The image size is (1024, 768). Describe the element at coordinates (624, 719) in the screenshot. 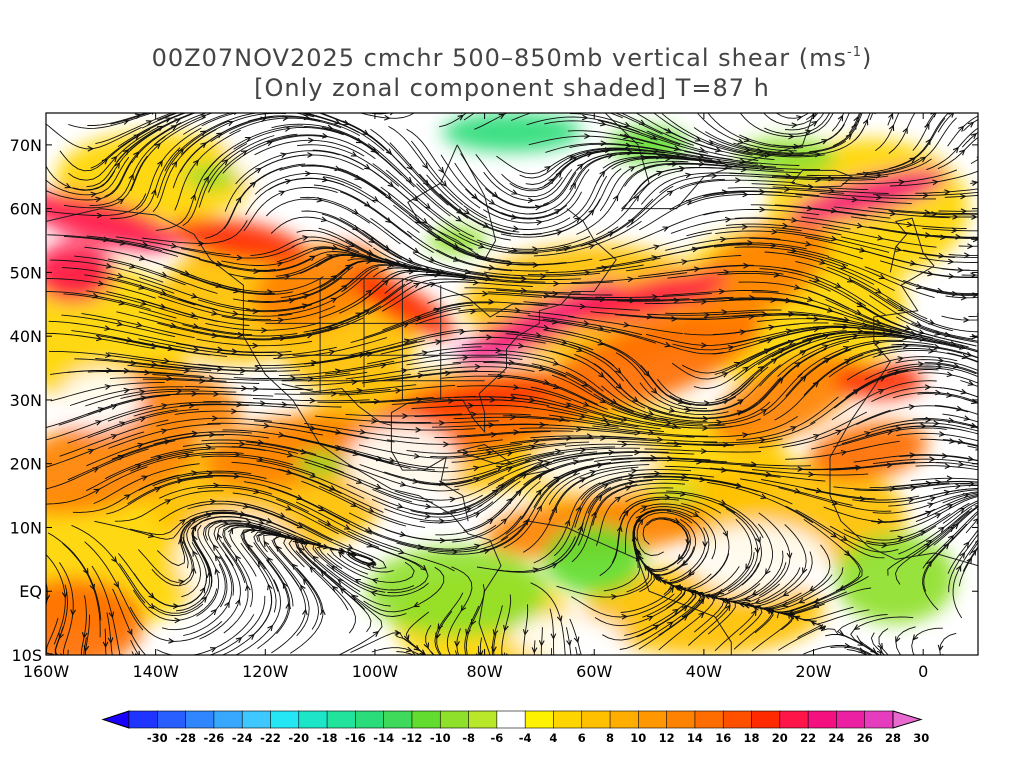

I see `colorbar-swatch` at that location.